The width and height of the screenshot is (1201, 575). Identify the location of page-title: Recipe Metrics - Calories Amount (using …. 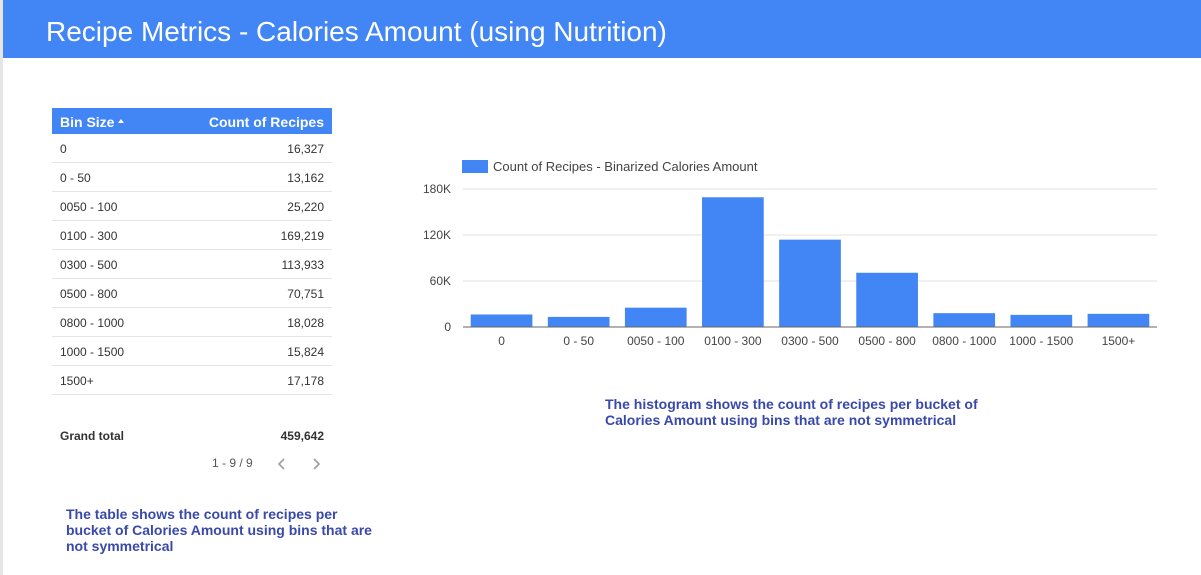
(356, 31).